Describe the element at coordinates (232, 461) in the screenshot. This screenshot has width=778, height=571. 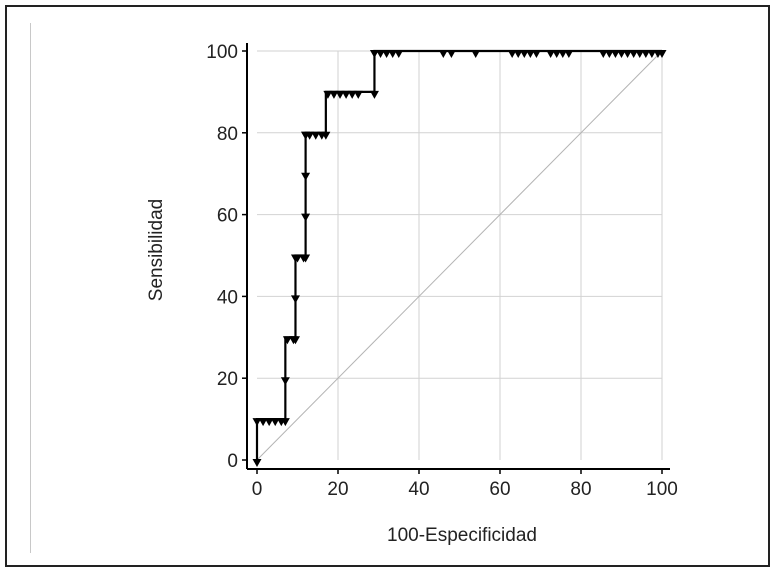
I see `y-tick-label: 0` at that location.